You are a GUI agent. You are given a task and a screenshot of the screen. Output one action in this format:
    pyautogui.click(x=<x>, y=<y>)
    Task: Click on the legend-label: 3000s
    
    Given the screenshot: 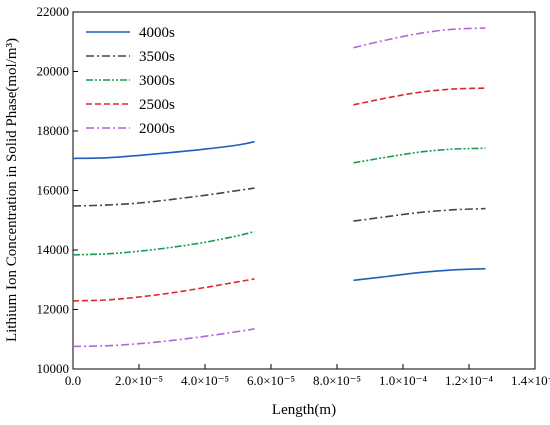 What is the action you would take?
    pyautogui.click(x=157, y=81)
    